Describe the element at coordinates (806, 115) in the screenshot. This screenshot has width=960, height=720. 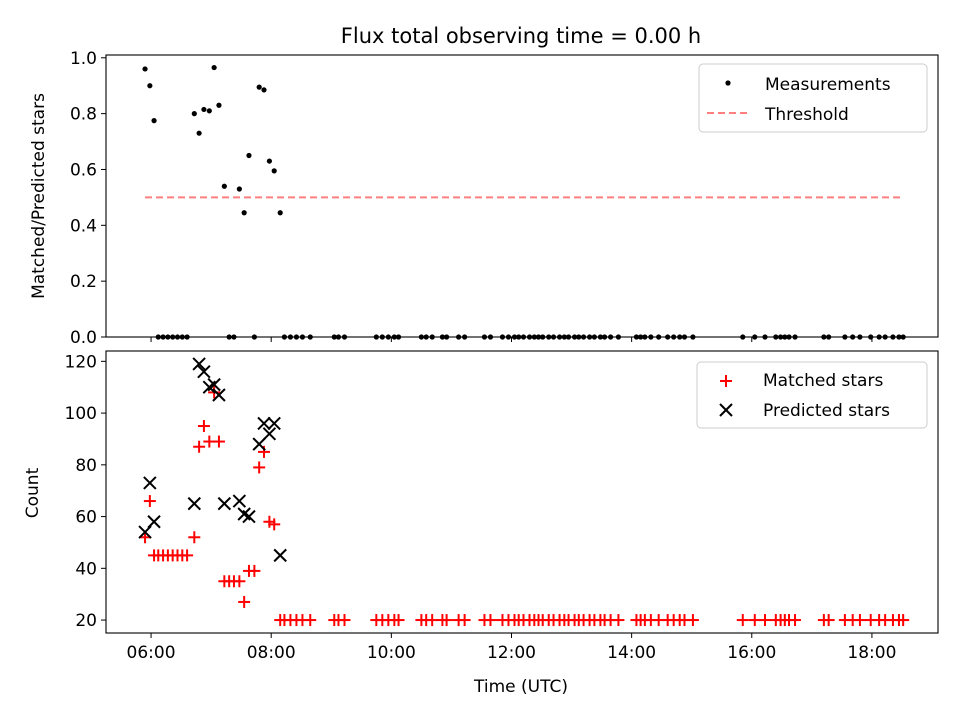
I see `legend-threshold-label: Threshold` at that location.